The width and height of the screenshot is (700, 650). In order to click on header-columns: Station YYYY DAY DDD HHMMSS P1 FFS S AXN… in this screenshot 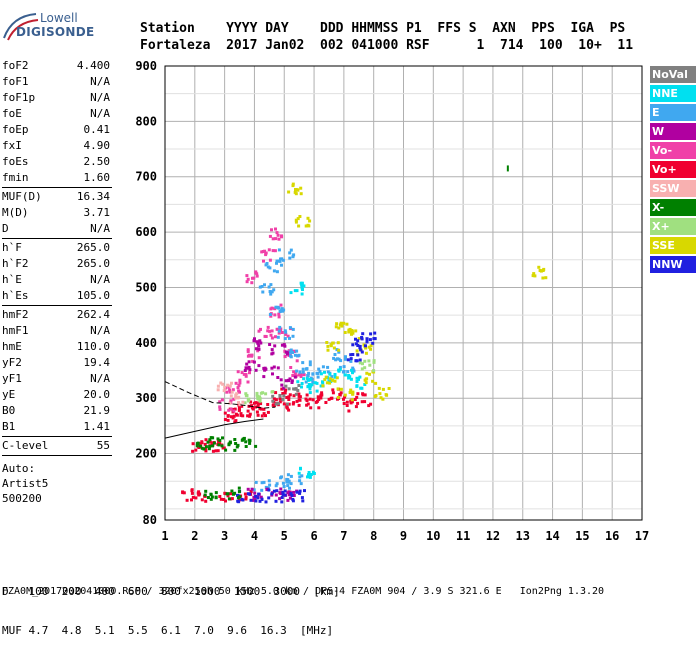, I will do `click(383, 28)`.